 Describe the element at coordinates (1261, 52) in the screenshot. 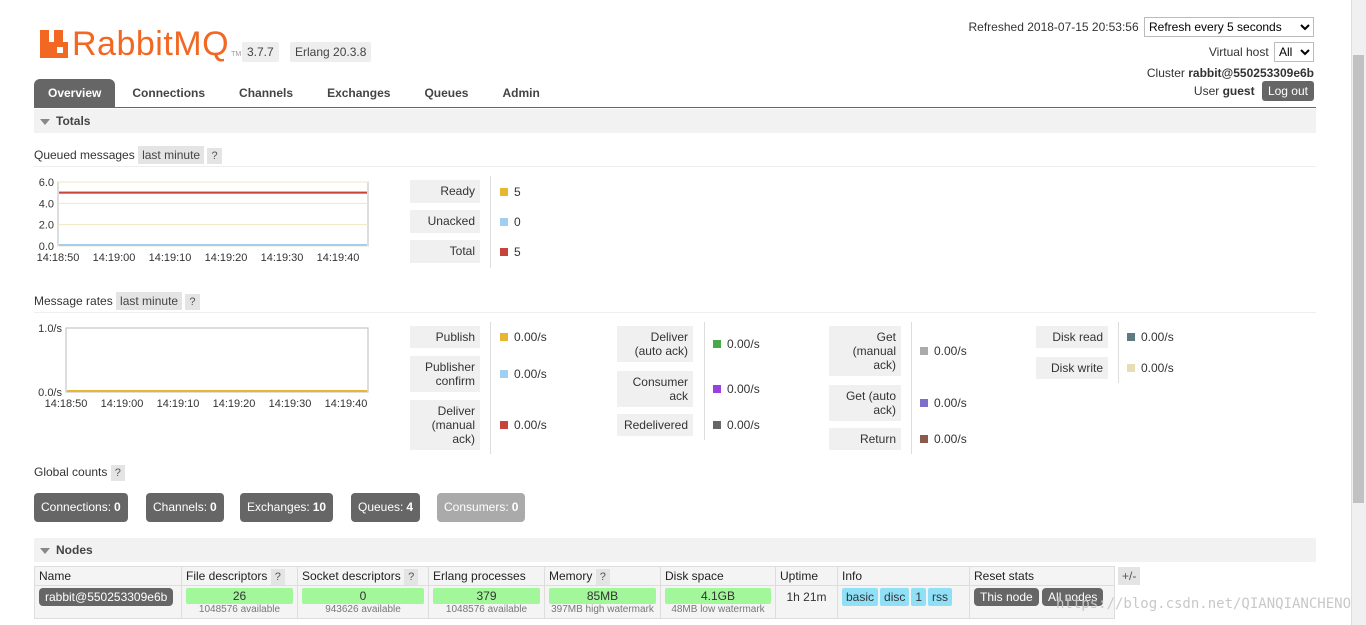

I see `virtual-host-bar: Virtual host All` at that location.